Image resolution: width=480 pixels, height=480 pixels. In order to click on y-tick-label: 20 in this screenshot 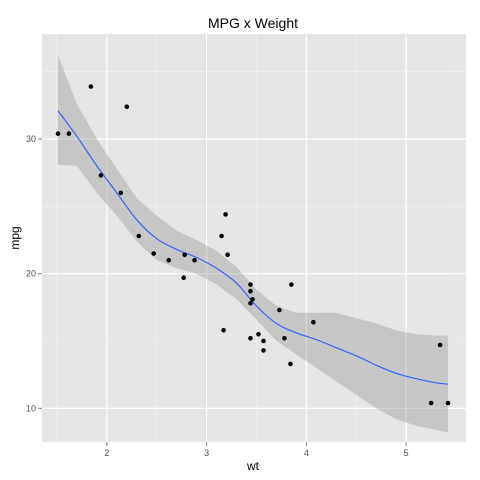, I will do `click(31, 274)`.